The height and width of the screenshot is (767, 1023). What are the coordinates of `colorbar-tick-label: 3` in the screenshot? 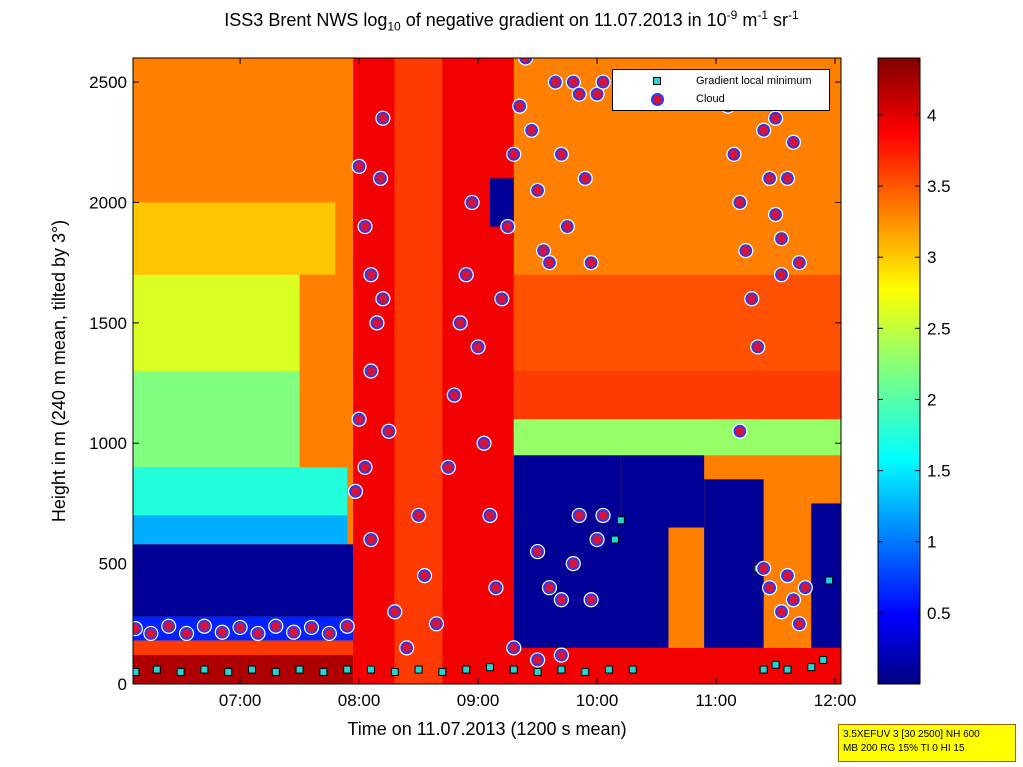 It's located at (931, 257).